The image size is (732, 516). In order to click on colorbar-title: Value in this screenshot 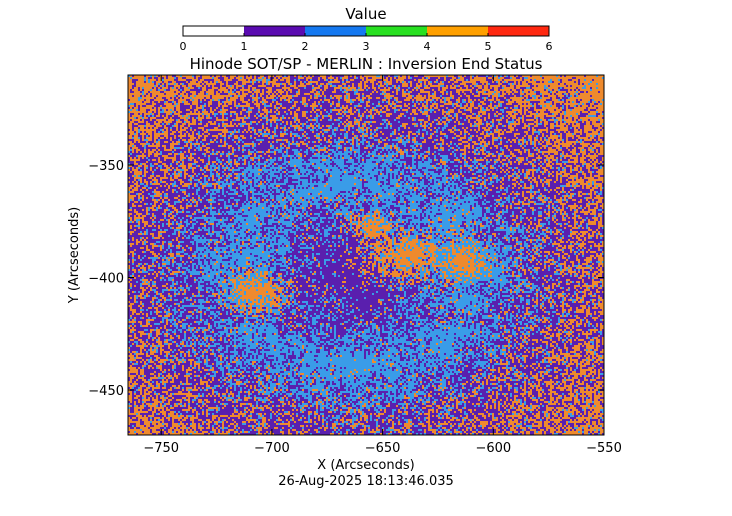, I will do `click(365, 14)`.